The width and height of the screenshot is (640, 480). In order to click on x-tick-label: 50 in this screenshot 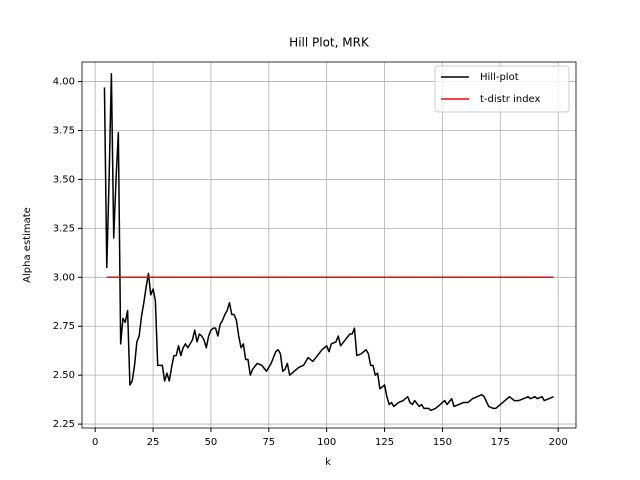, I will do `click(211, 442)`.